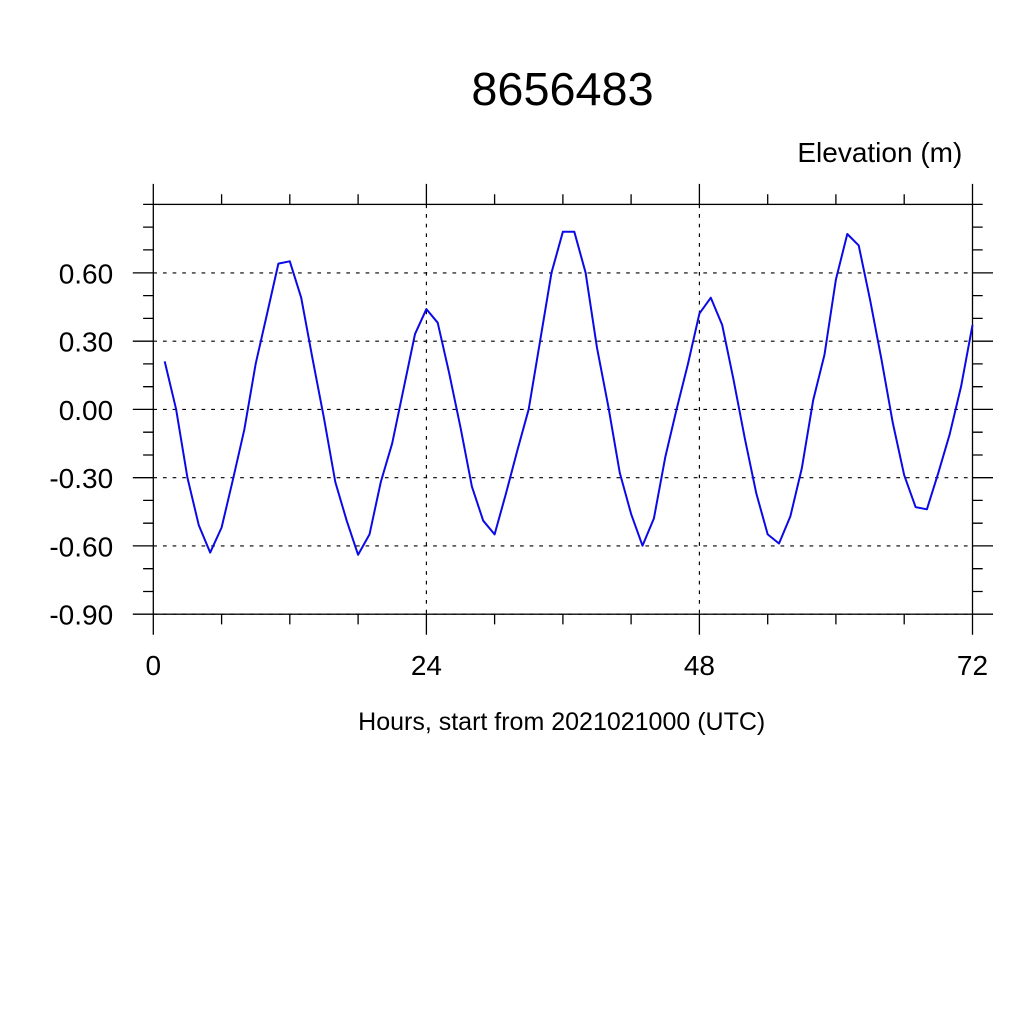  Describe the element at coordinates (562, 89) in the screenshot. I see `svg-text: 8656483` at that location.